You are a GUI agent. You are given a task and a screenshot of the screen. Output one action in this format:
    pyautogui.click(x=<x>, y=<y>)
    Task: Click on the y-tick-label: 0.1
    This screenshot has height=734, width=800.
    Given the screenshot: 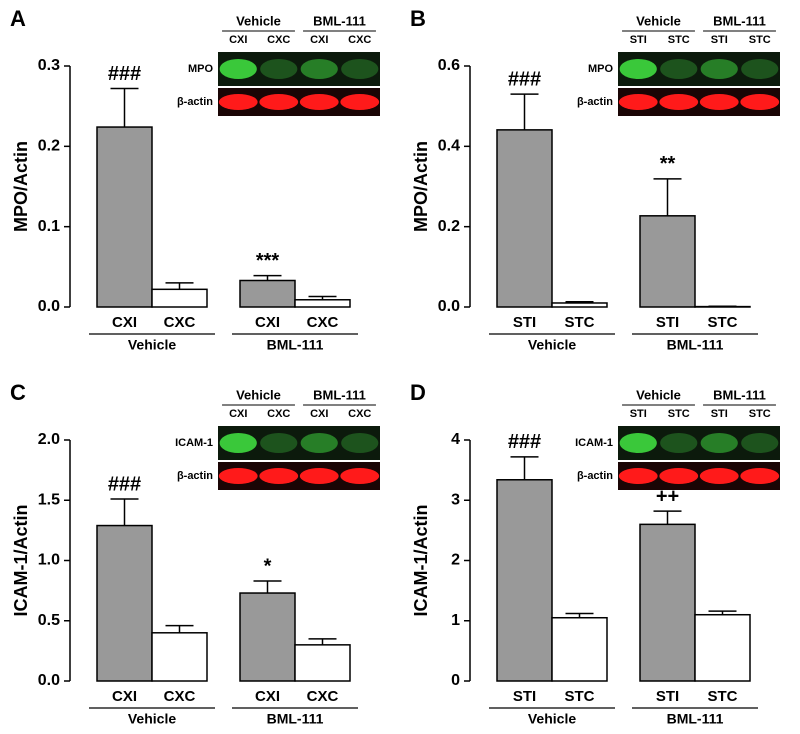 What is the action you would take?
    pyautogui.click(x=49, y=226)
    